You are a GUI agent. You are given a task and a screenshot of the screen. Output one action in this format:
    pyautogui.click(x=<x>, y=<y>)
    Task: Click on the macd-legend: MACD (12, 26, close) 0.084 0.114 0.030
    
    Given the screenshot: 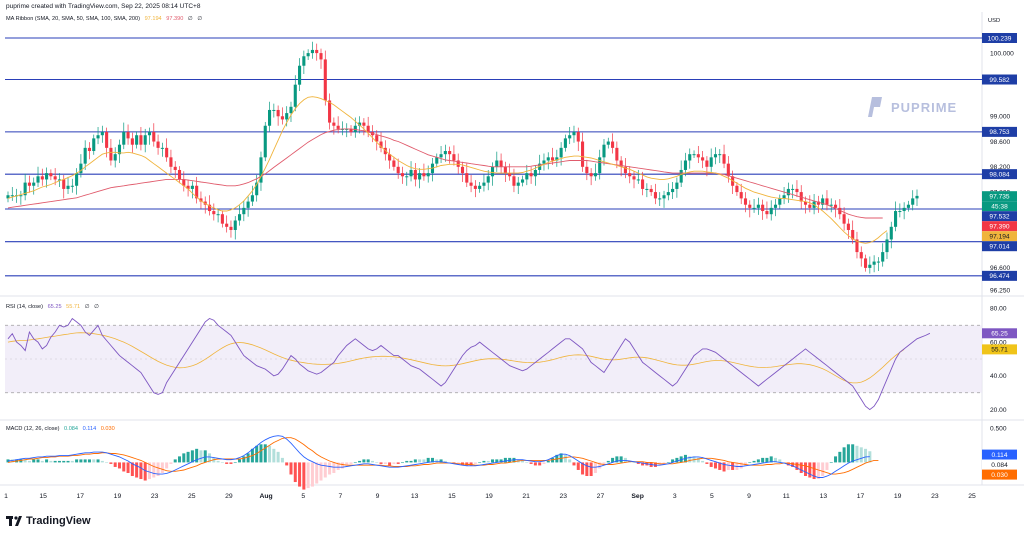 What is the action you would take?
    pyautogui.click(x=60, y=429)
    